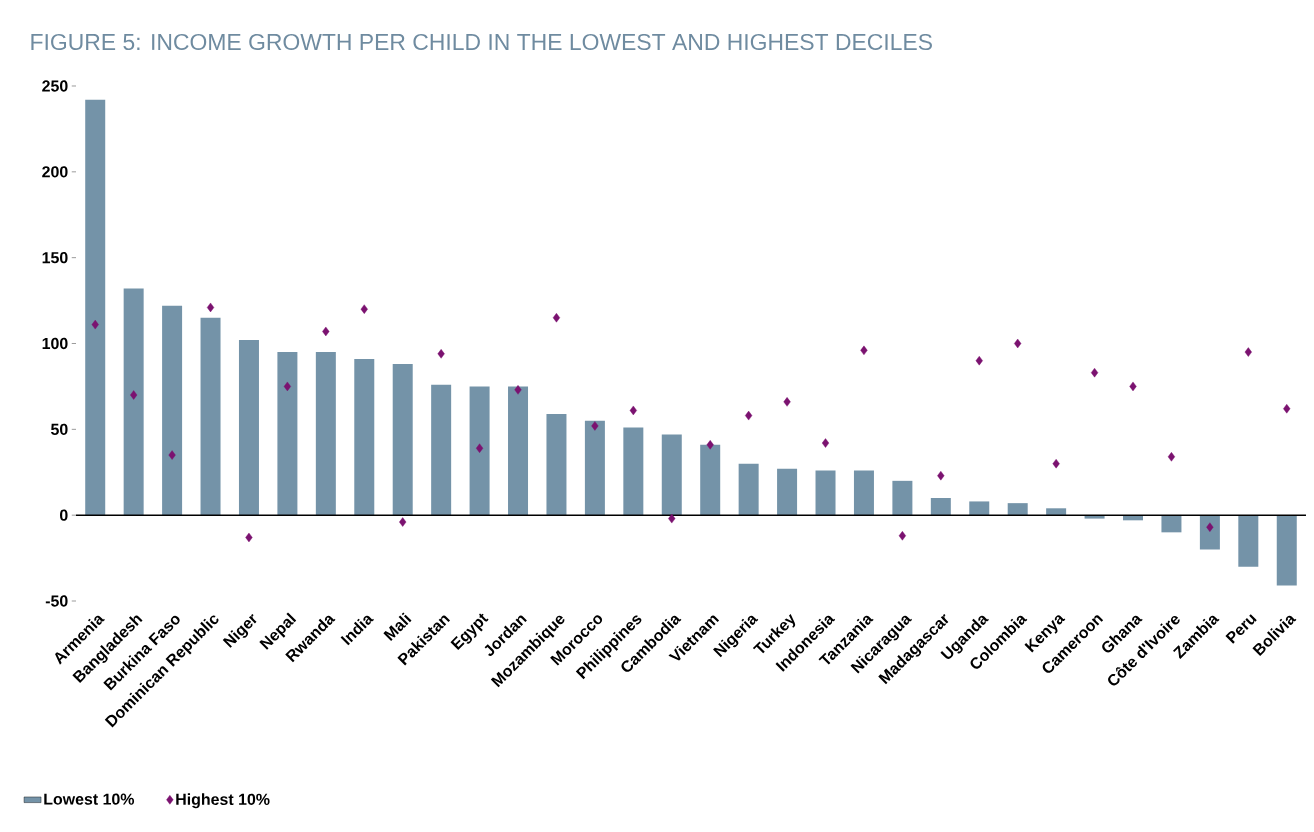 The width and height of the screenshot is (1314, 832). I want to click on legend-label: Highest 10%, so click(223, 801).